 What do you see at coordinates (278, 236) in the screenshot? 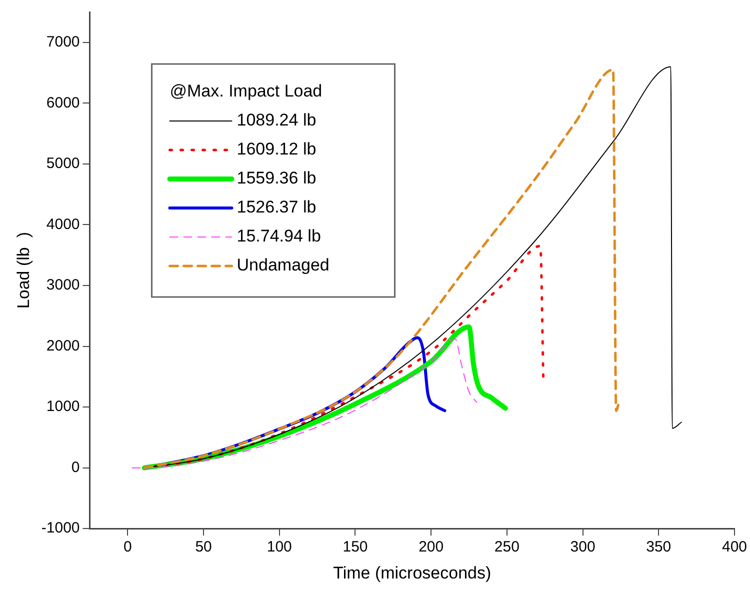
I see `legend-label: 15.74.94 lb` at bounding box center [278, 236].